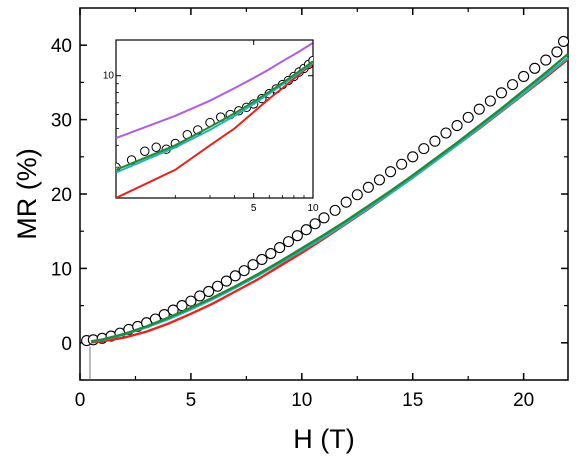 The height and width of the screenshot is (469, 581). I want to click on y-tick-label: 20, so click(61, 195).